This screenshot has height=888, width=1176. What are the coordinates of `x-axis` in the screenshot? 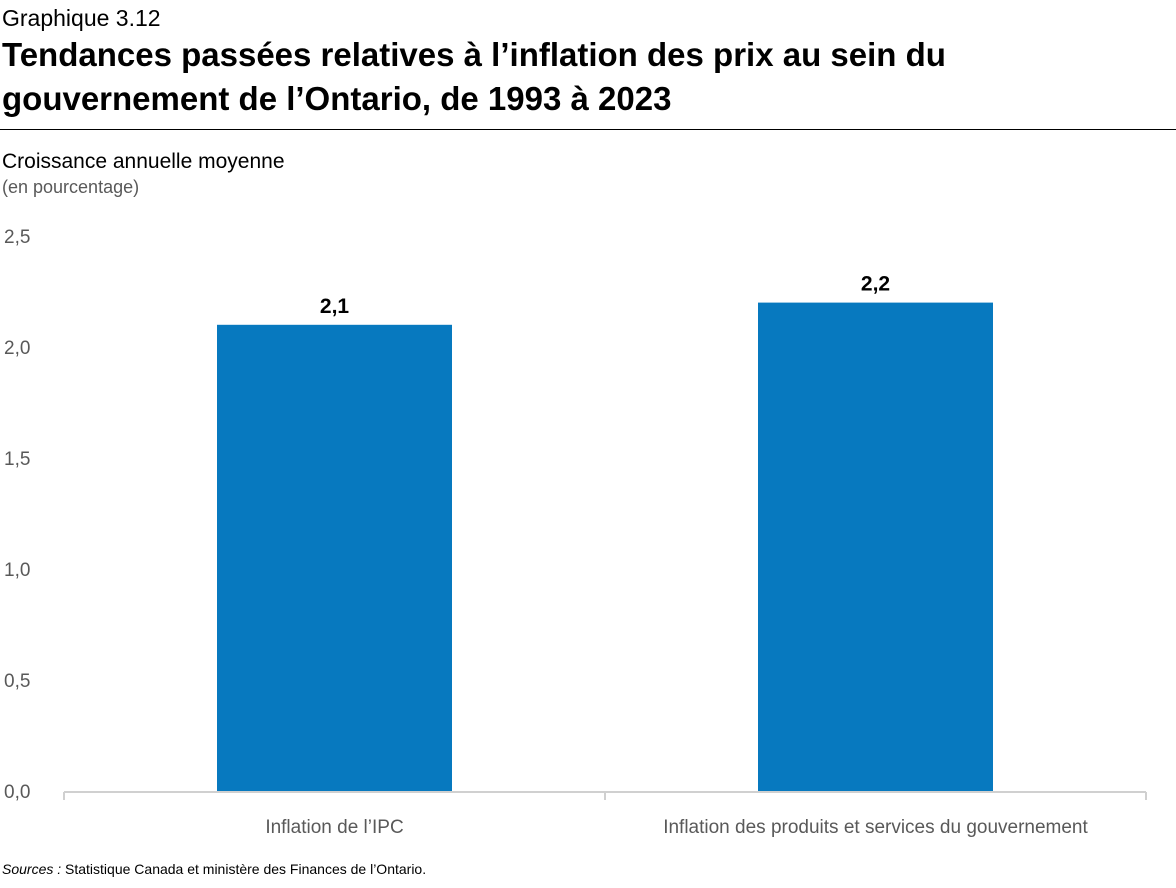 It's located at (605, 795).